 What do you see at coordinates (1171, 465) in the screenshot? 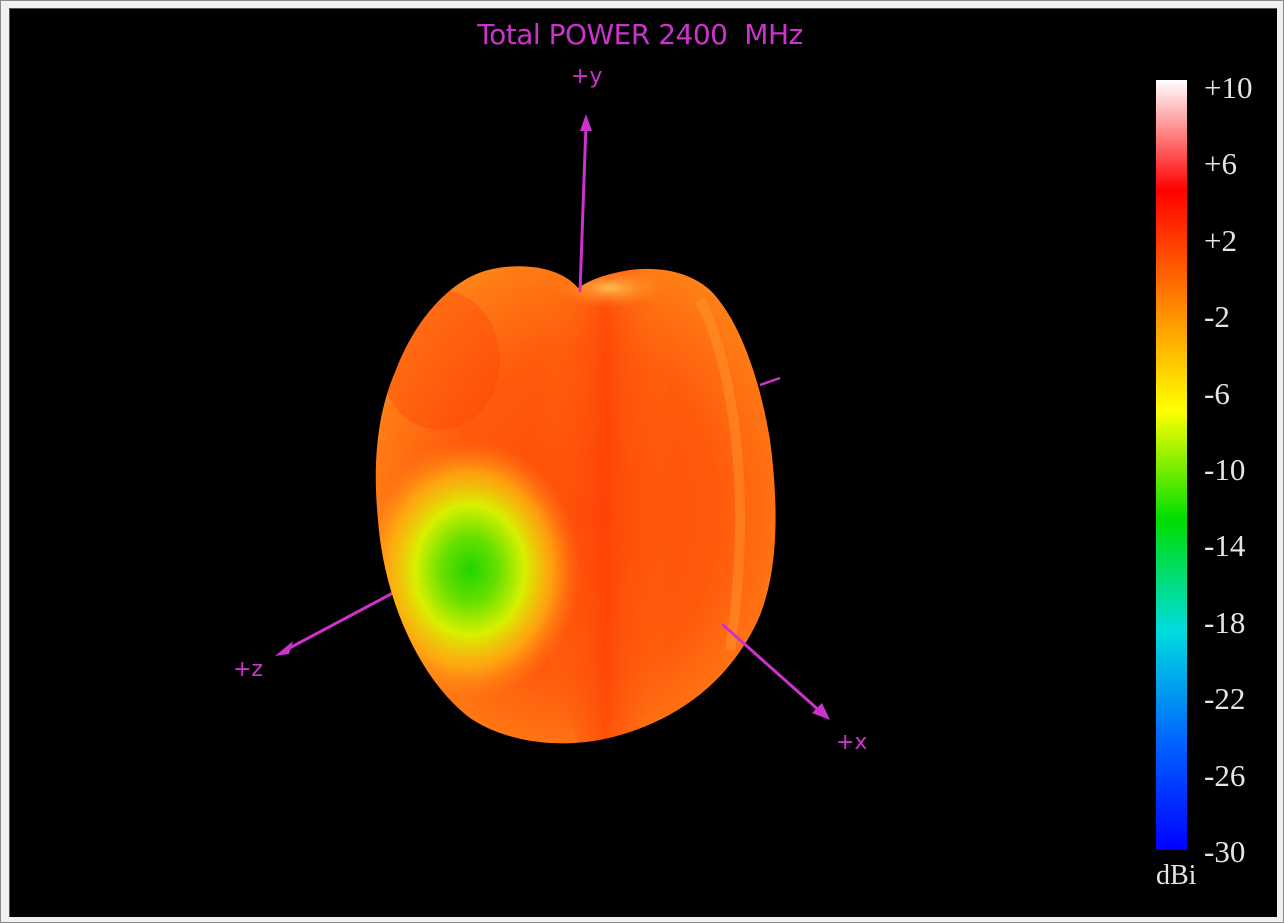
I see `colorbar` at bounding box center [1171, 465].